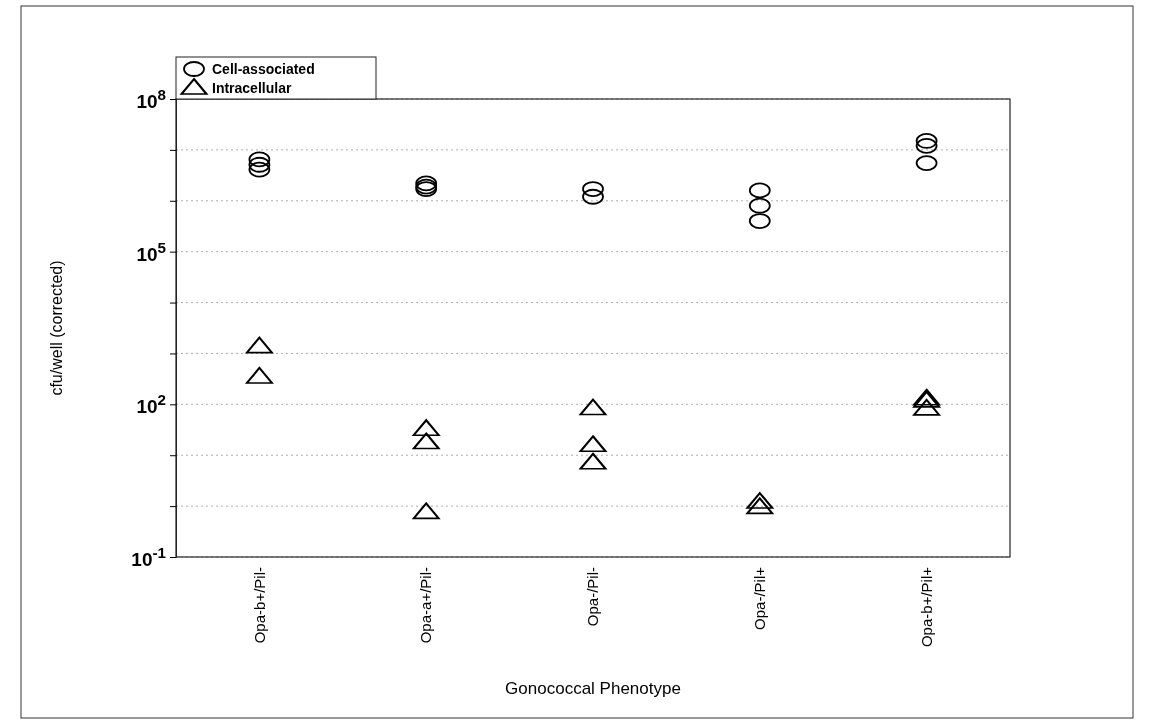 The height and width of the screenshot is (727, 1153). What do you see at coordinates (593, 688) in the screenshot?
I see `x-axis-title: Gonococcal Phenotype` at bounding box center [593, 688].